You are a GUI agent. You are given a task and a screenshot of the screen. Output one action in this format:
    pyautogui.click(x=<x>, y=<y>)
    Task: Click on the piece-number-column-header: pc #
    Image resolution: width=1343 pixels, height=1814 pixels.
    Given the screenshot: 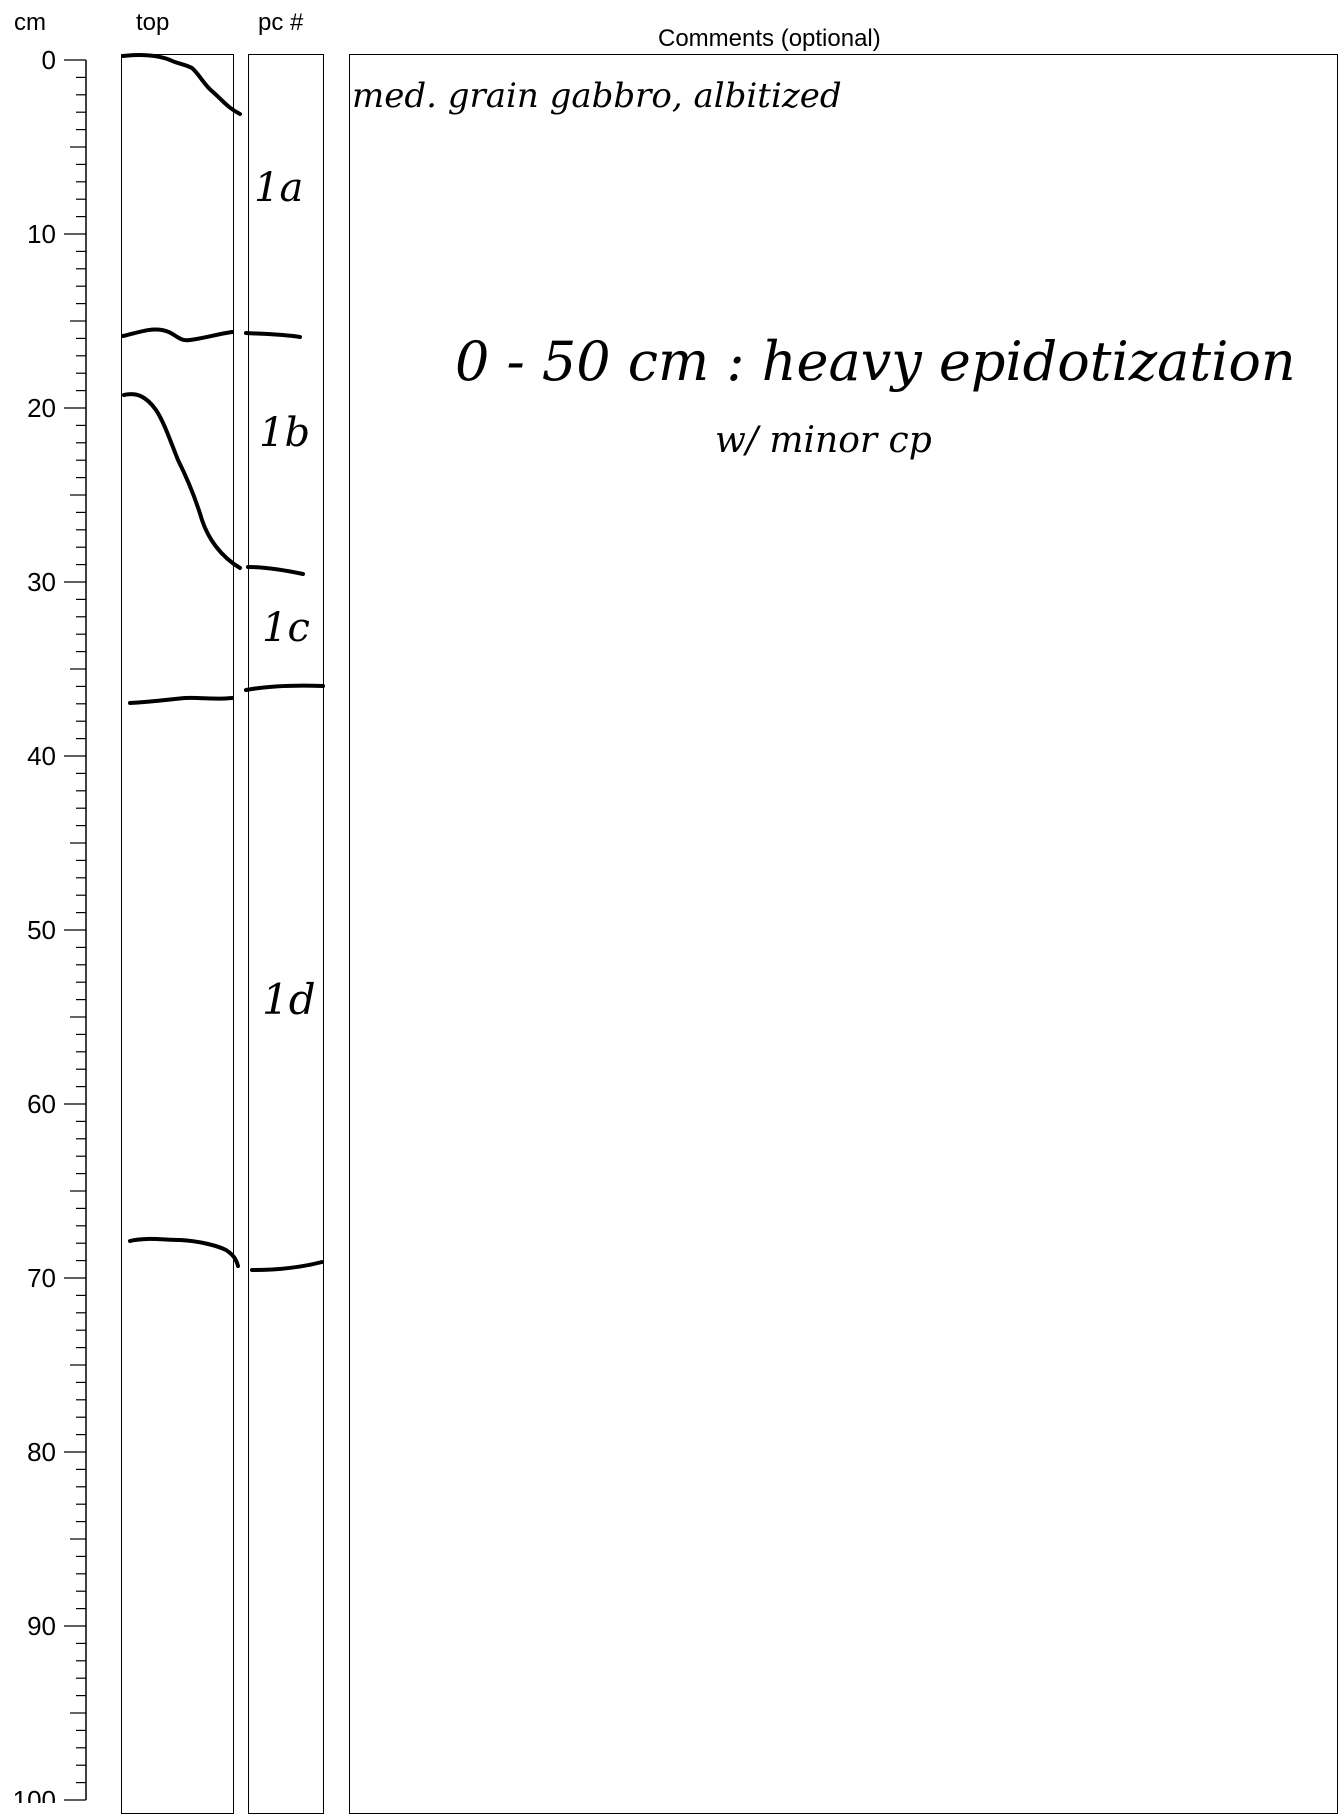 What is the action you would take?
    pyautogui.click(x=281, y=22)
    